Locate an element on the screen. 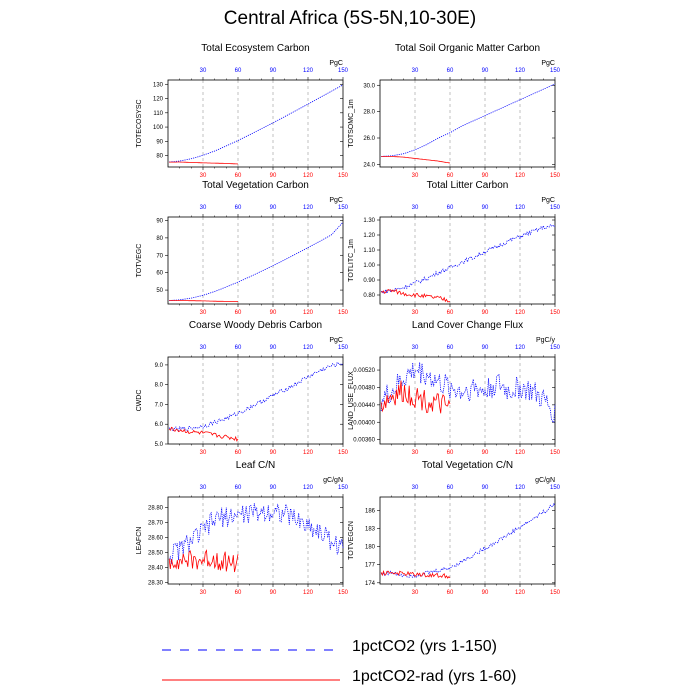 The image size is (700, 700). total-litter-carbon-xtick-label-top-60: 60 is located at coordinates (450, 208).